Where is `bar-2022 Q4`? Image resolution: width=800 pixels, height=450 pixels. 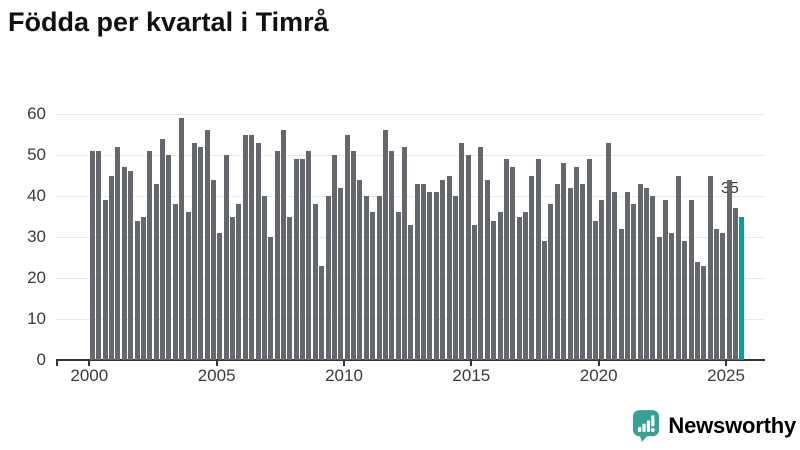 bar-2022 Q4 is located at coordinates (672, 296).